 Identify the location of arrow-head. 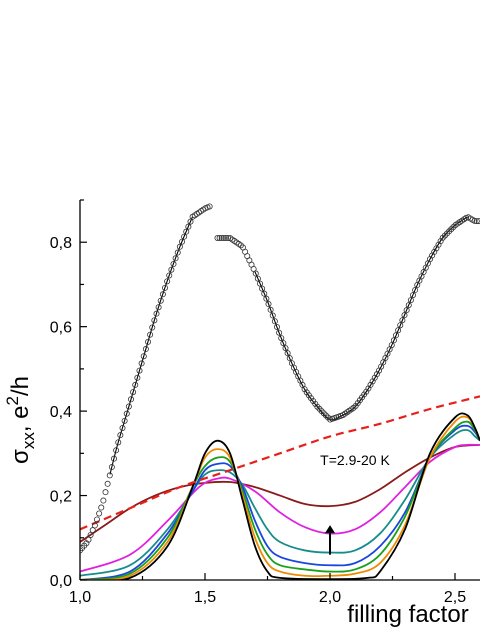
(330, 529).